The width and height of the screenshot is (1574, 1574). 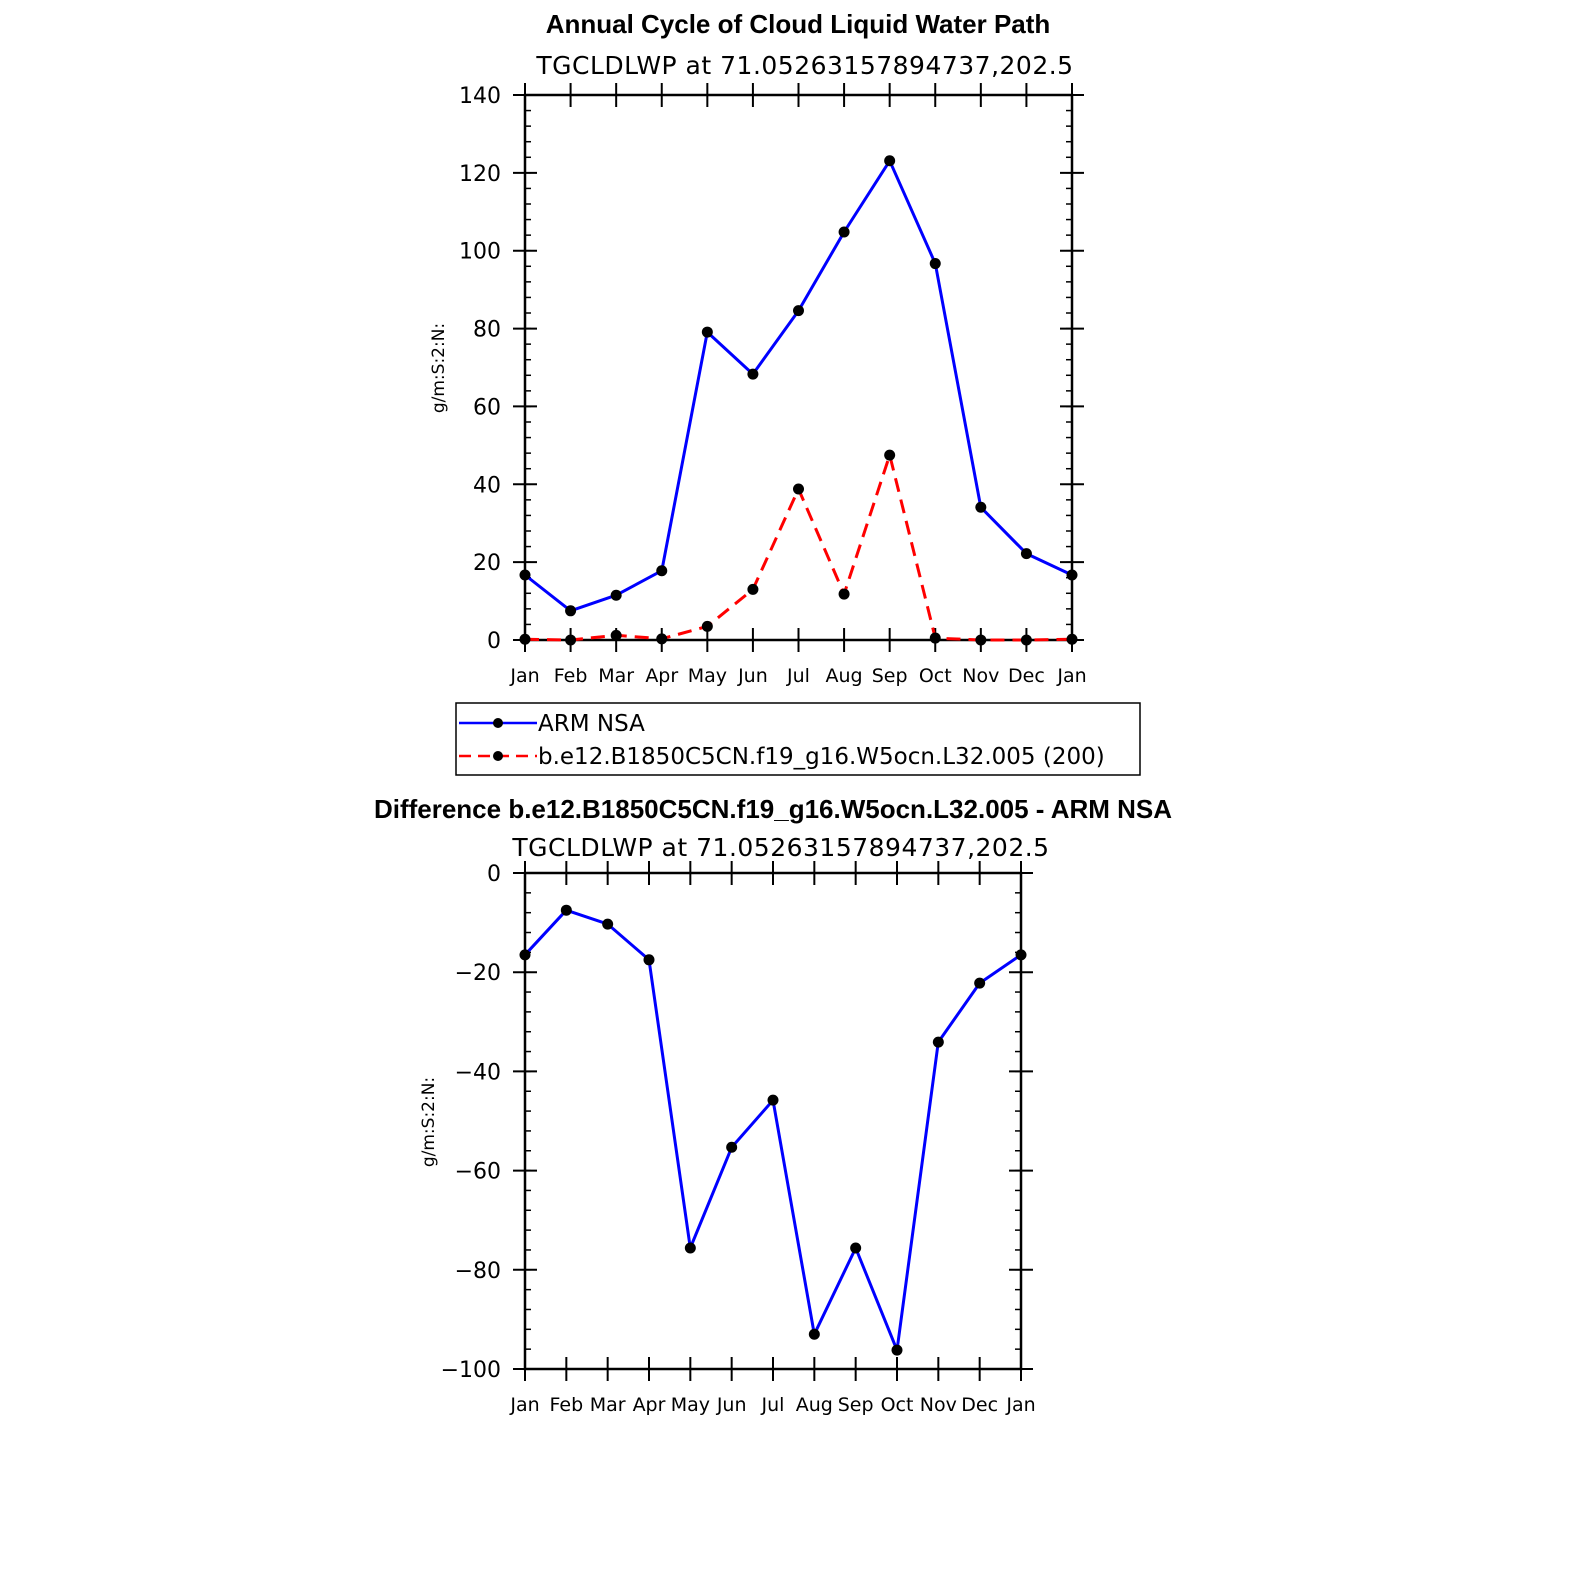 I want to click on top-ytick-label: 80, so click(x=487, y=330).